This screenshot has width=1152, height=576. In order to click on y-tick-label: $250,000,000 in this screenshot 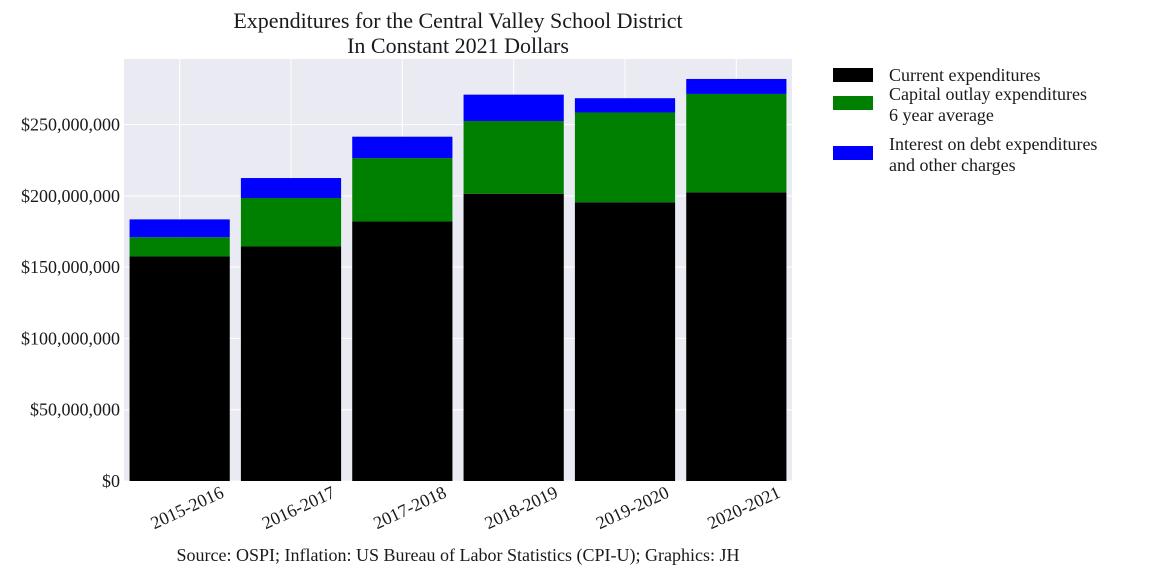, I will do `click(70, 125)`.